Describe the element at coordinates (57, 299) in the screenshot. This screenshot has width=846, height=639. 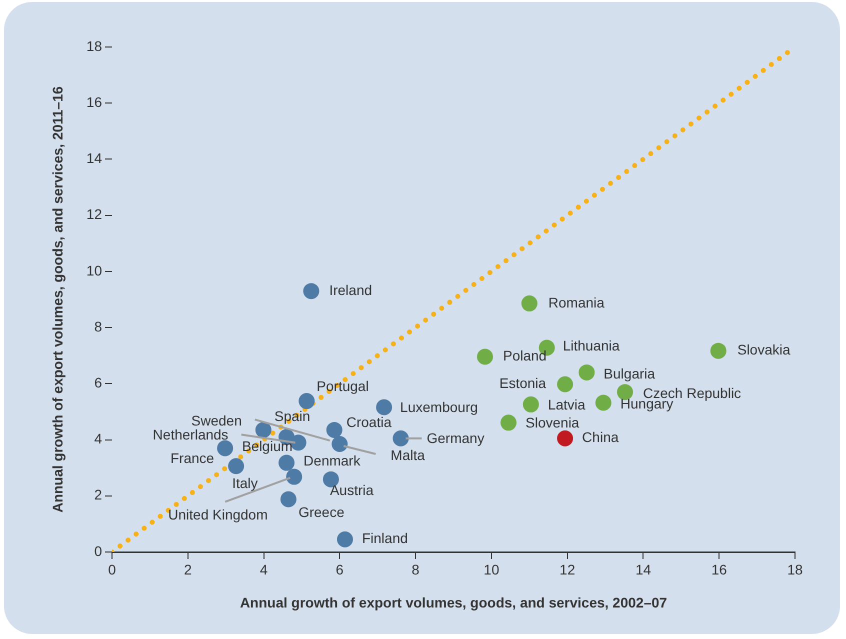
I see `y-axis-title: Annual growth of export volumes, goods, and services, 2011–16` at that location.